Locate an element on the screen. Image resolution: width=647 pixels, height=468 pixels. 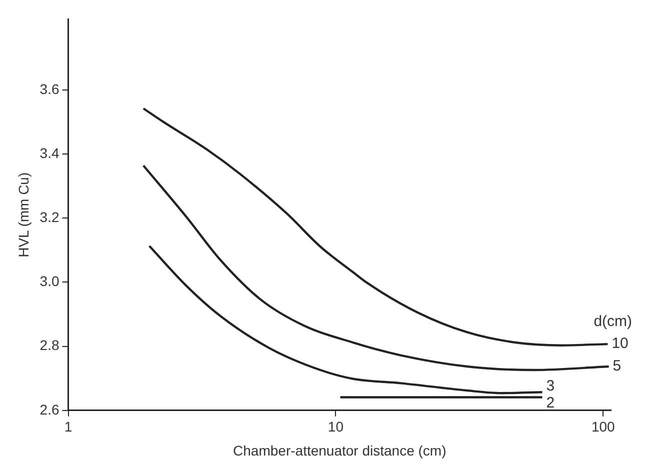
series-label: 5 is located at coordinates (617, 366).